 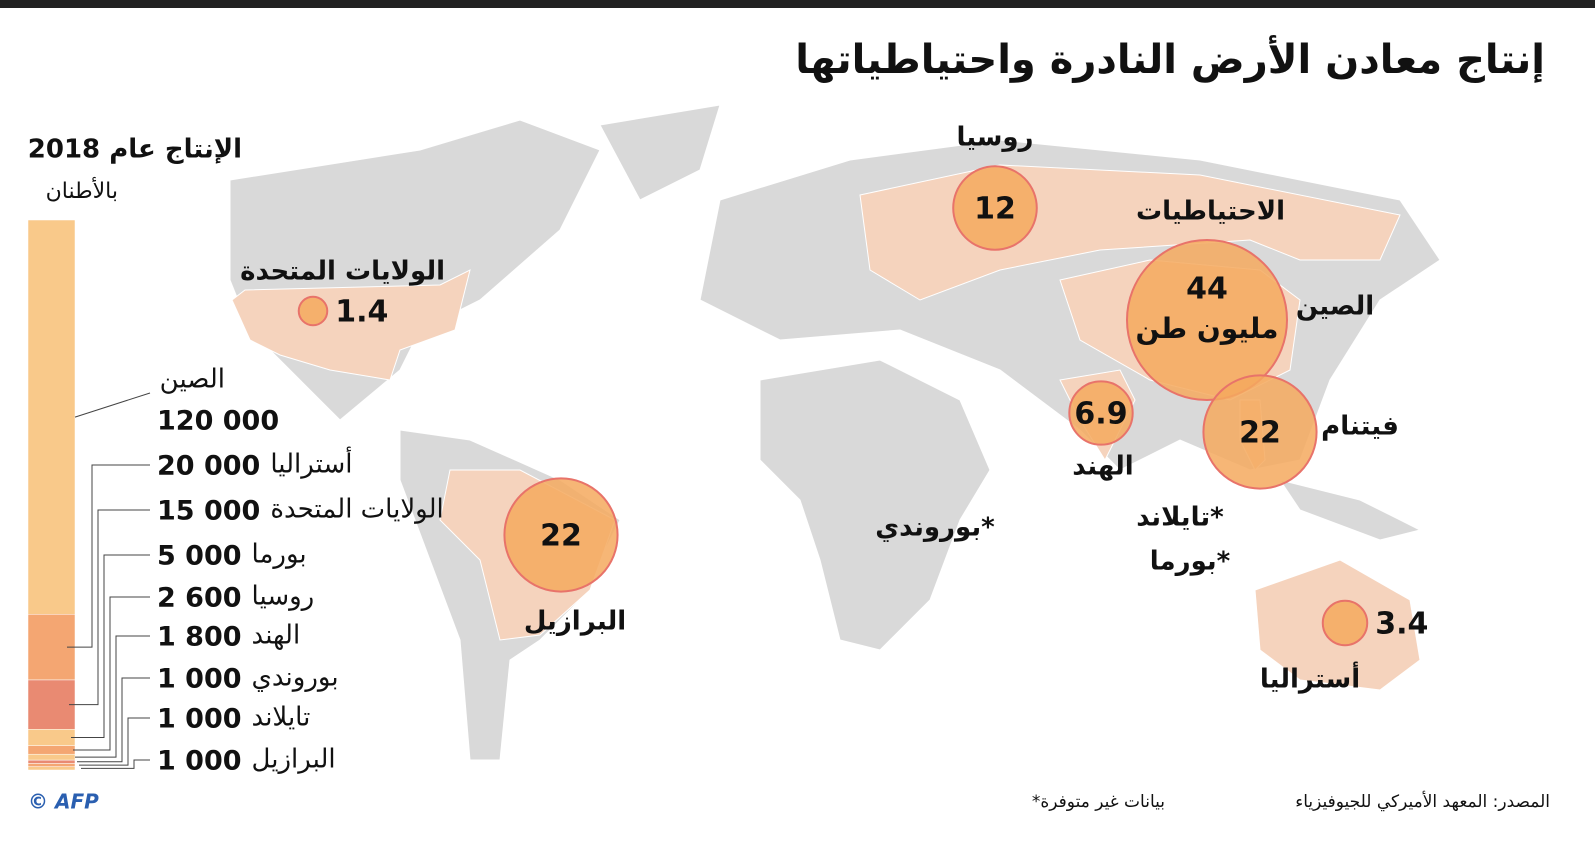 I want to click on bubble-value: 12, so click(x=995, y=209).